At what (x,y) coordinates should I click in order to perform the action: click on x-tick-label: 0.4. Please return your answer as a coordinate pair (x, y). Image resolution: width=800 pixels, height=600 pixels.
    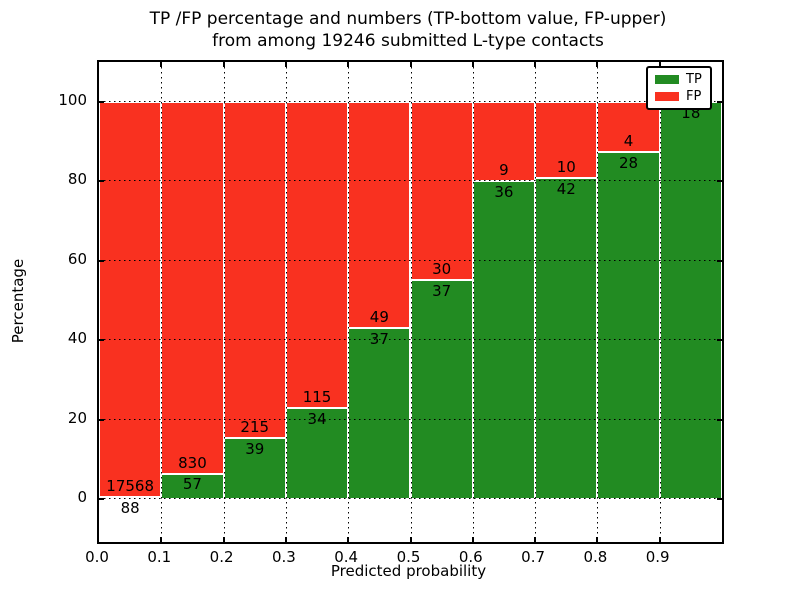
    Looking at the image, I should click on (346, 557).